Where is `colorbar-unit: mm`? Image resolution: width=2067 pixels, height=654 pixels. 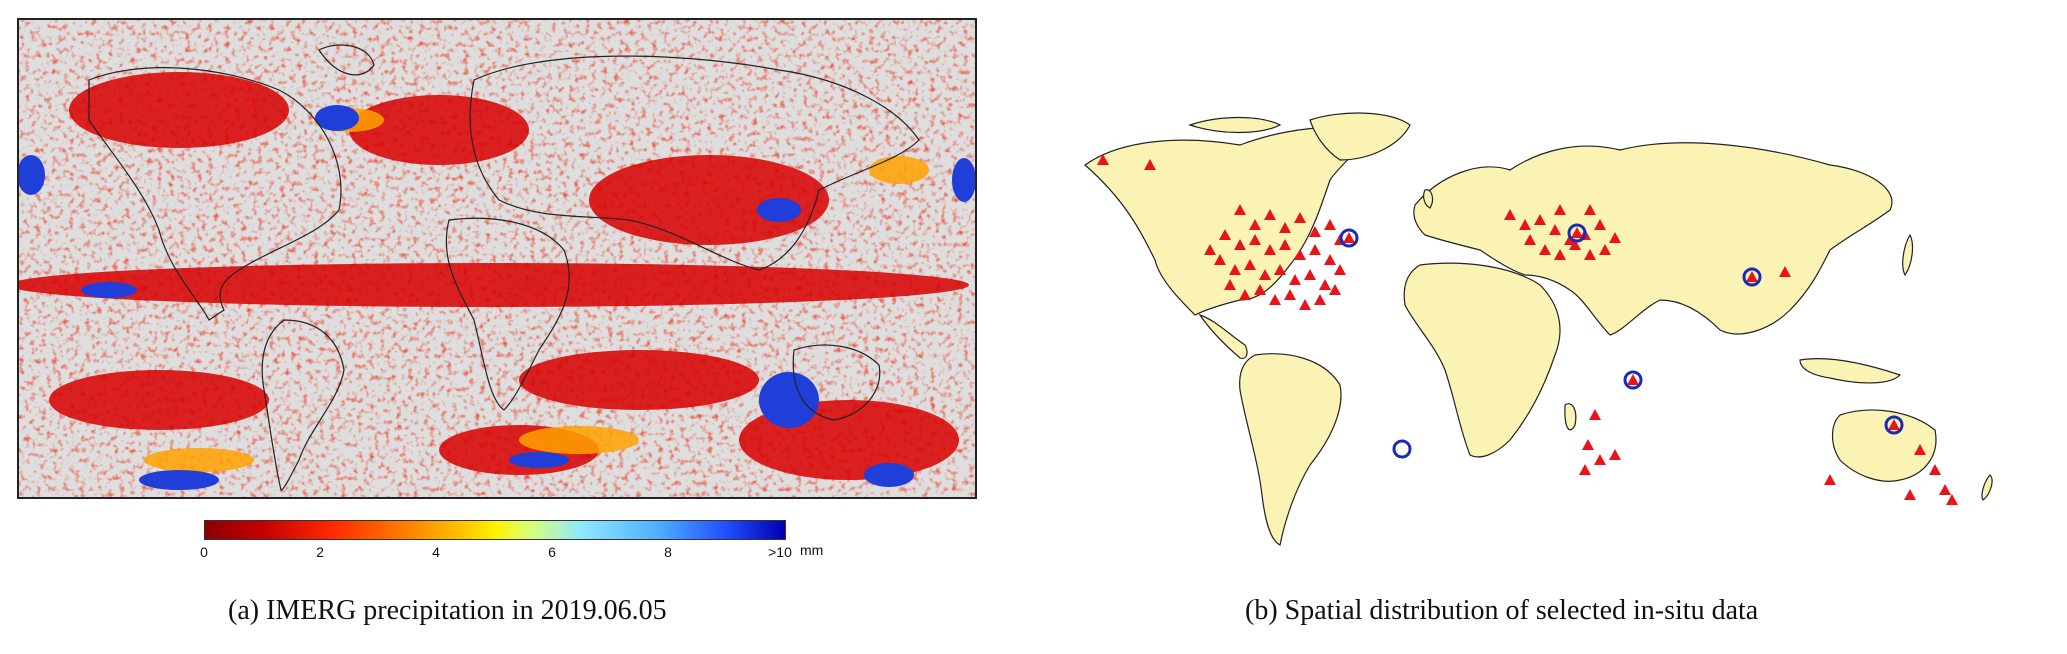 colorbar-unit: mm is located at coordinates (812, 550).